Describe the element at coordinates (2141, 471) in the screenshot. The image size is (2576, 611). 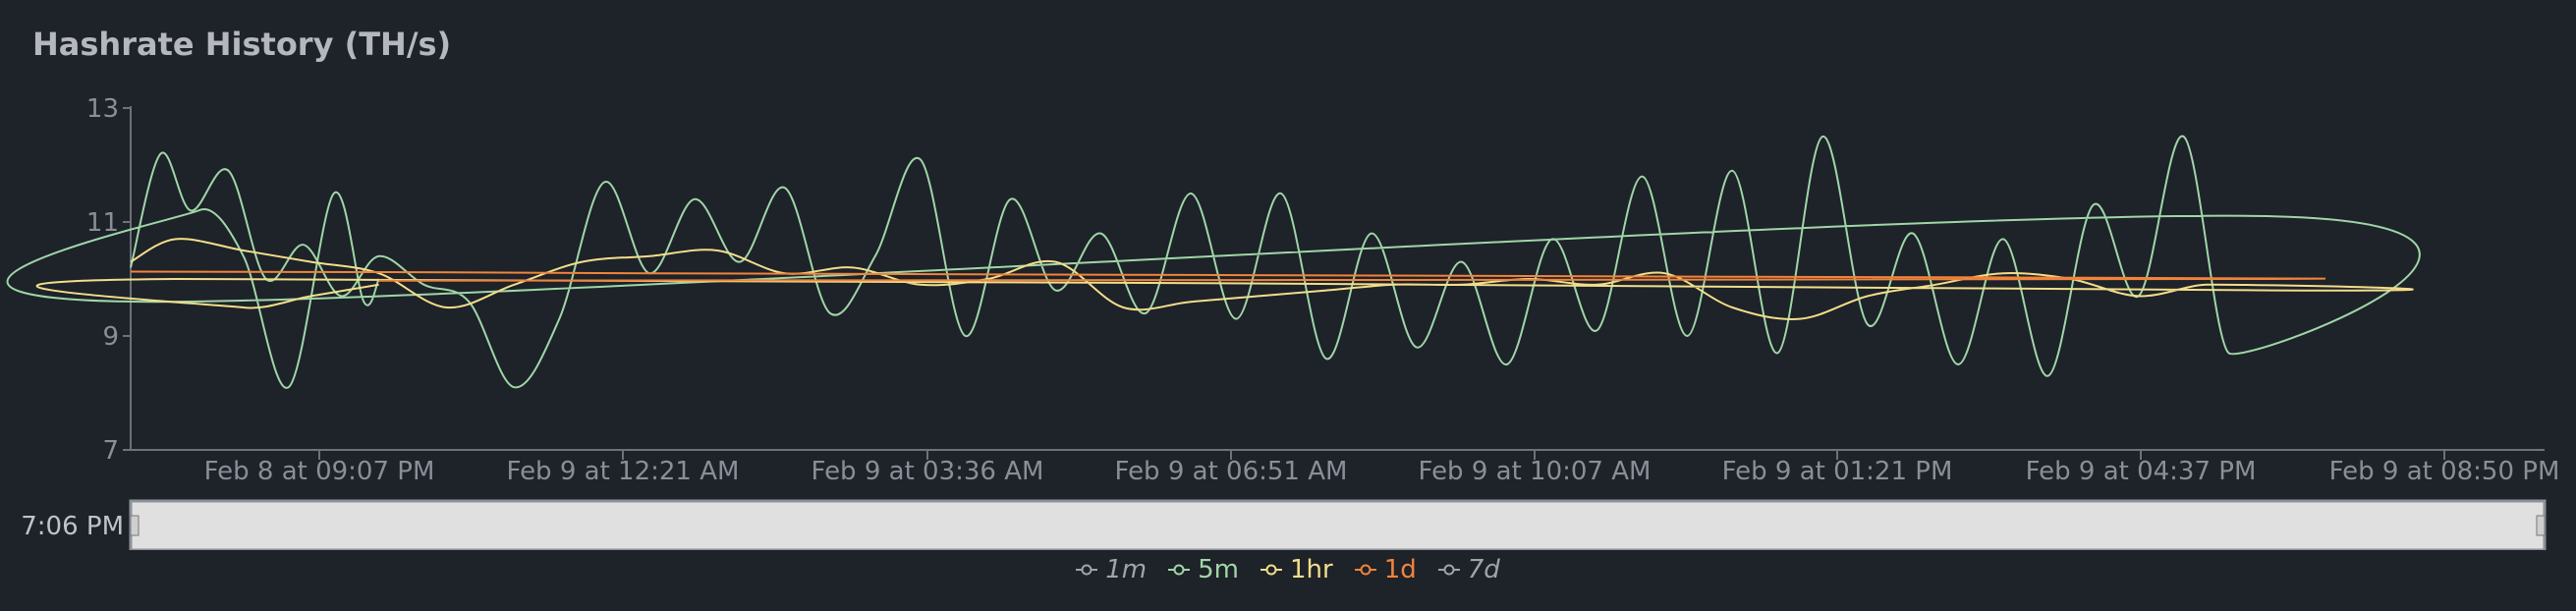
I see `x-tick-label: Feb 9 at 04:37 PM` at that location.